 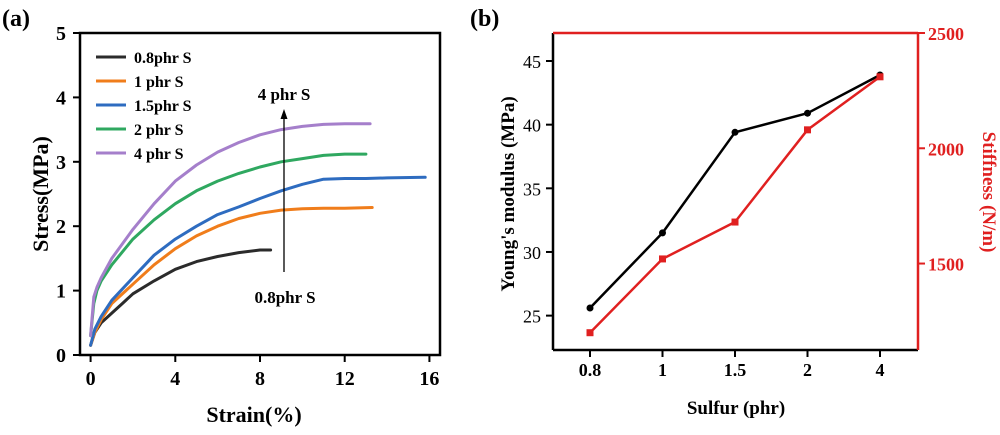 What do you see at coordinates (532, 126) in the screenshot?
I see `panel-b-left-tick-label: 40` at bounding box center [532, 126].